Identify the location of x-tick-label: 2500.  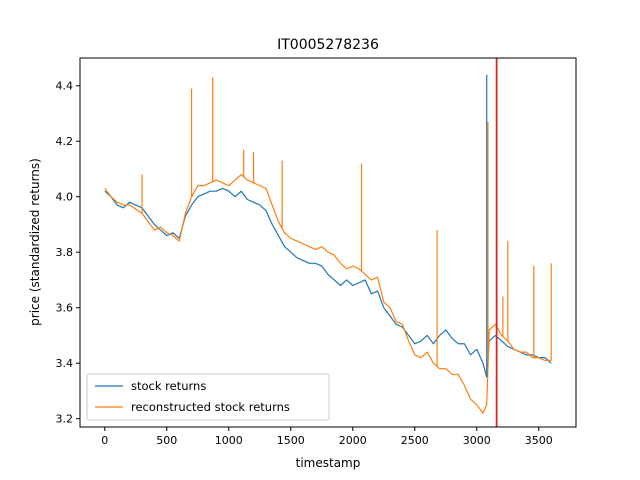
(415, 440).